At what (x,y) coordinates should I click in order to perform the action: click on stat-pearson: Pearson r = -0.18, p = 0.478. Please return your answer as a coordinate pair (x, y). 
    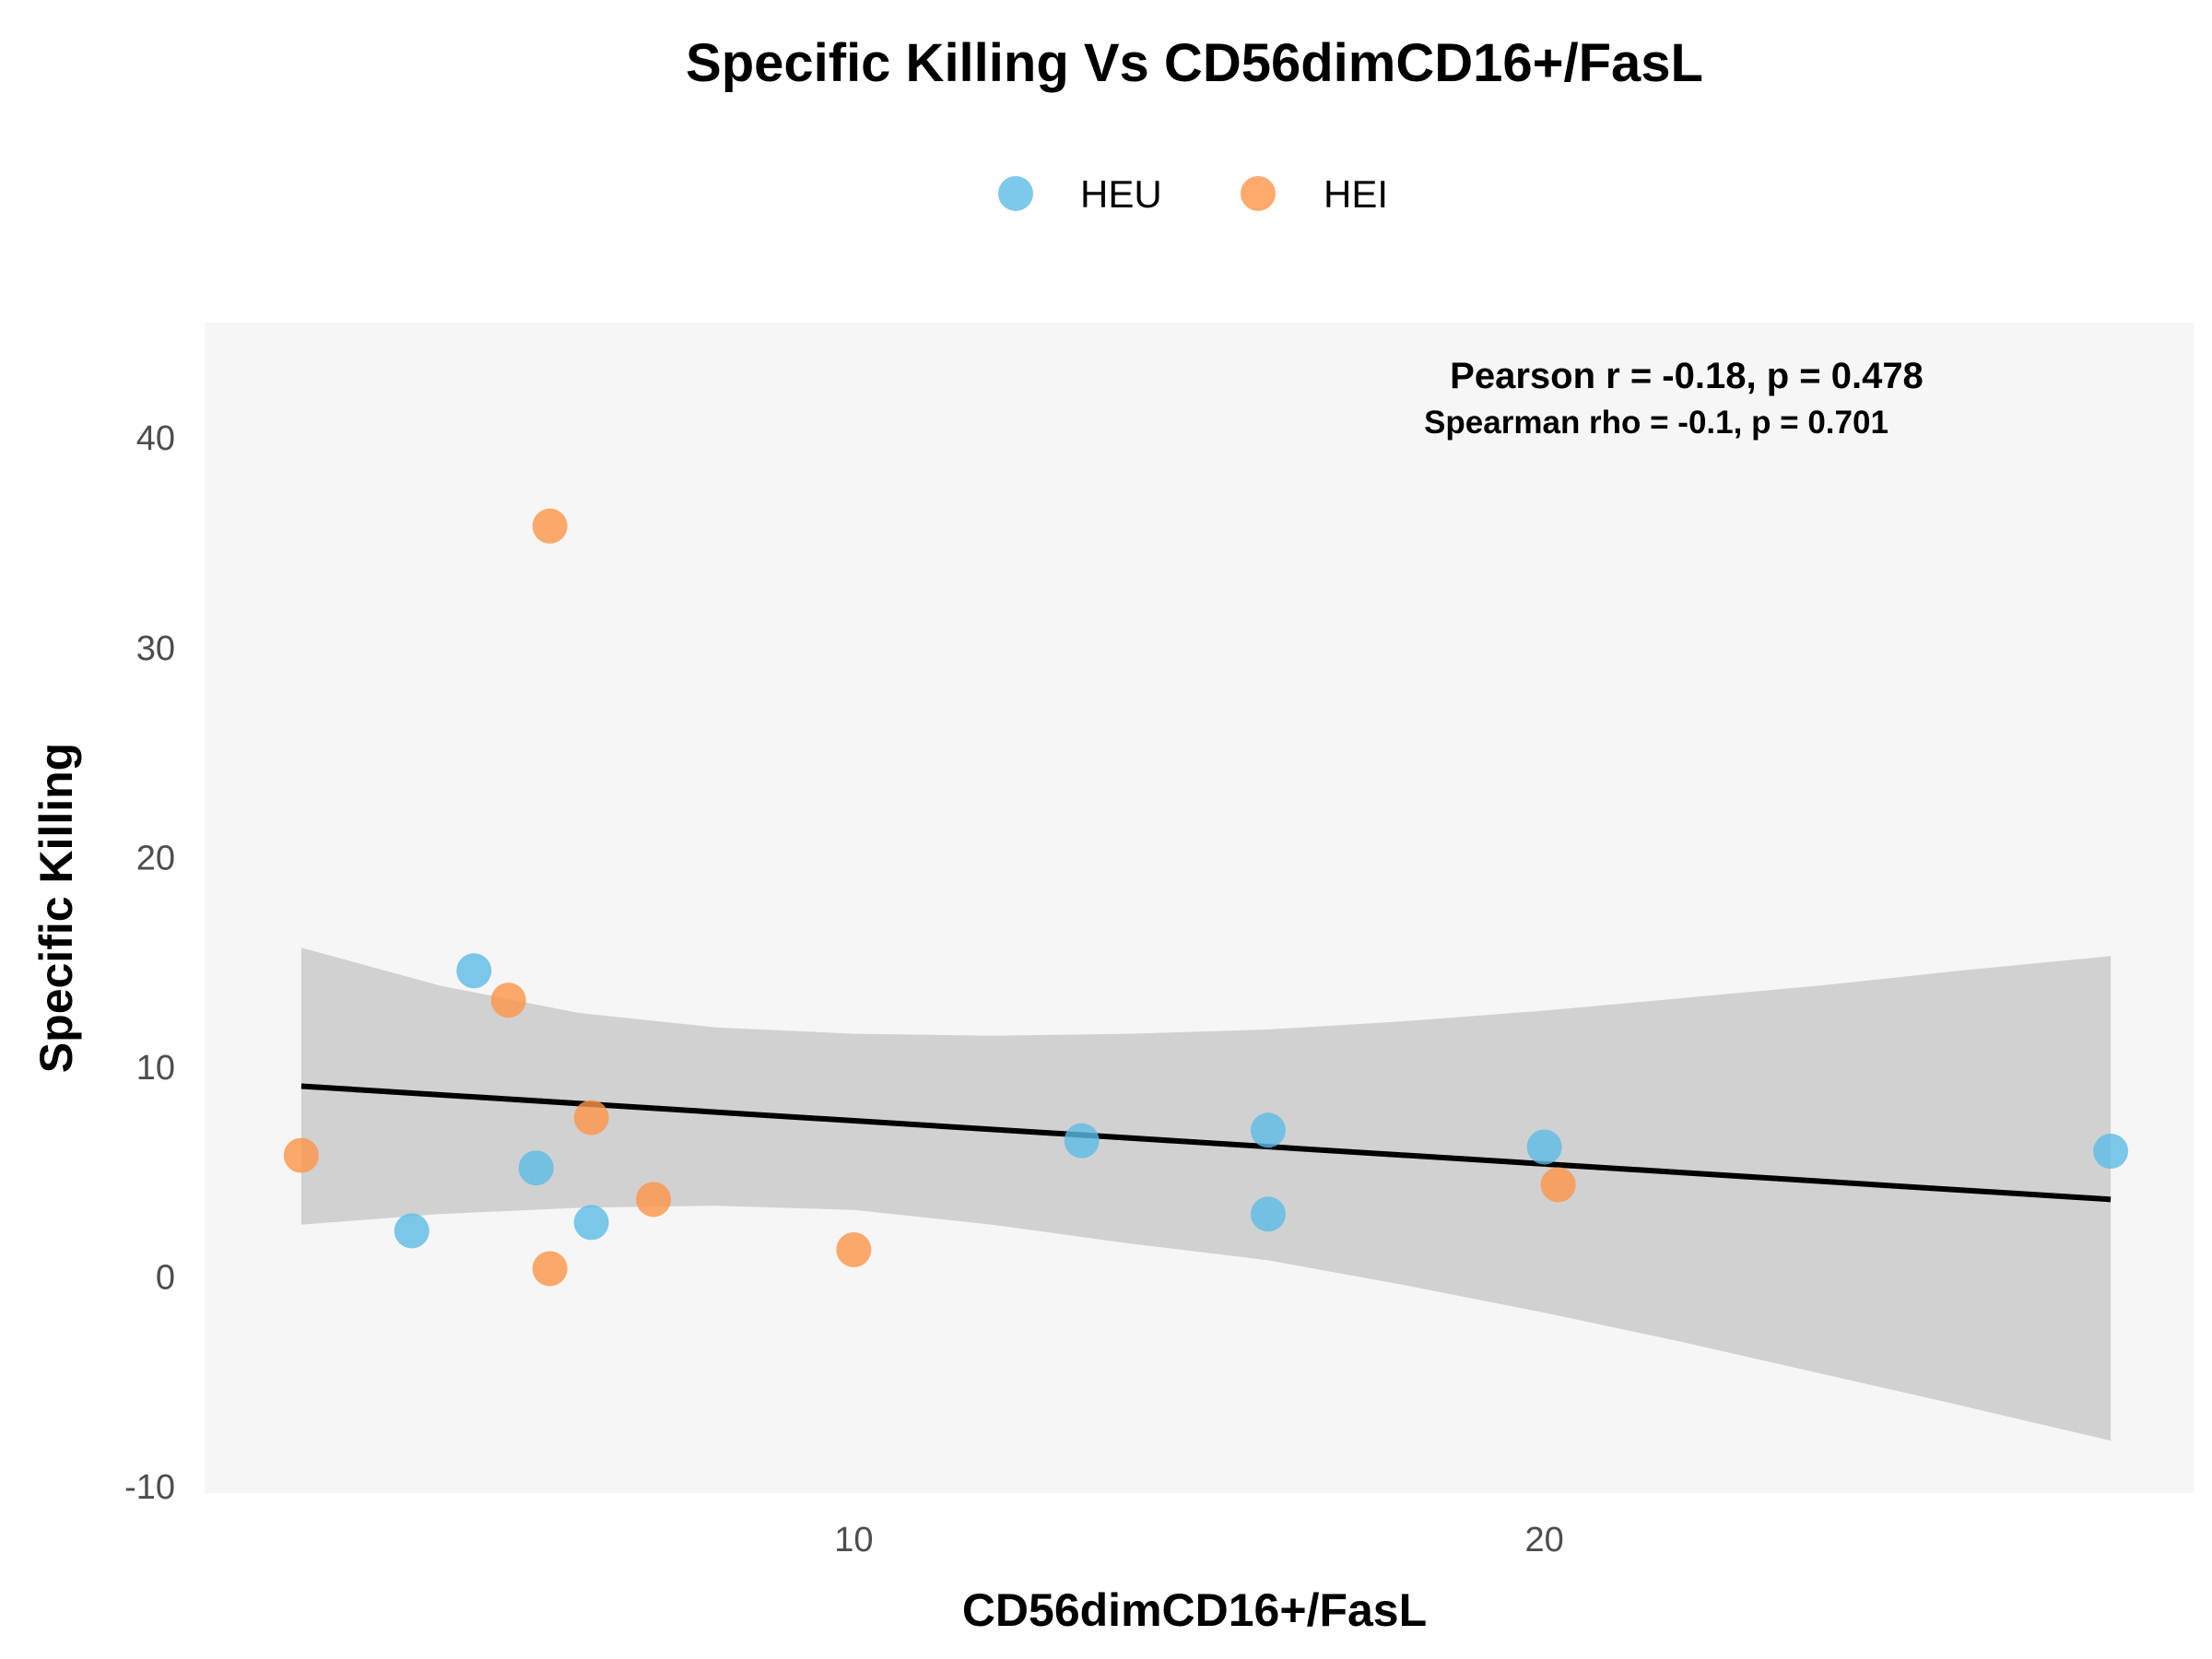
    Looking at the image, I should click on (1687, 376).